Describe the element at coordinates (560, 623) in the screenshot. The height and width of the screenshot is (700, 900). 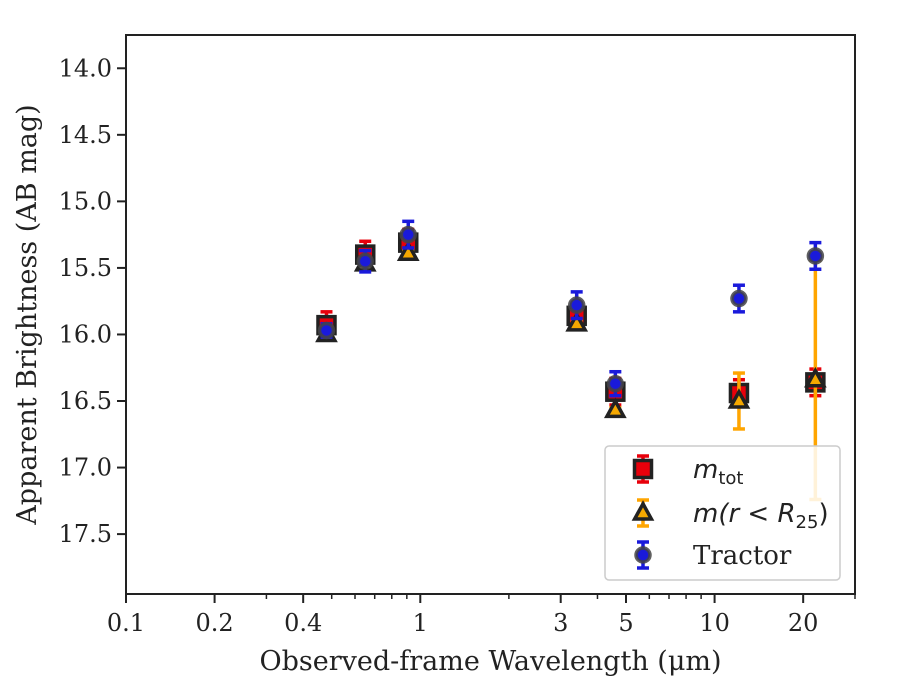
I see `x-tick-label: 3` at that location.